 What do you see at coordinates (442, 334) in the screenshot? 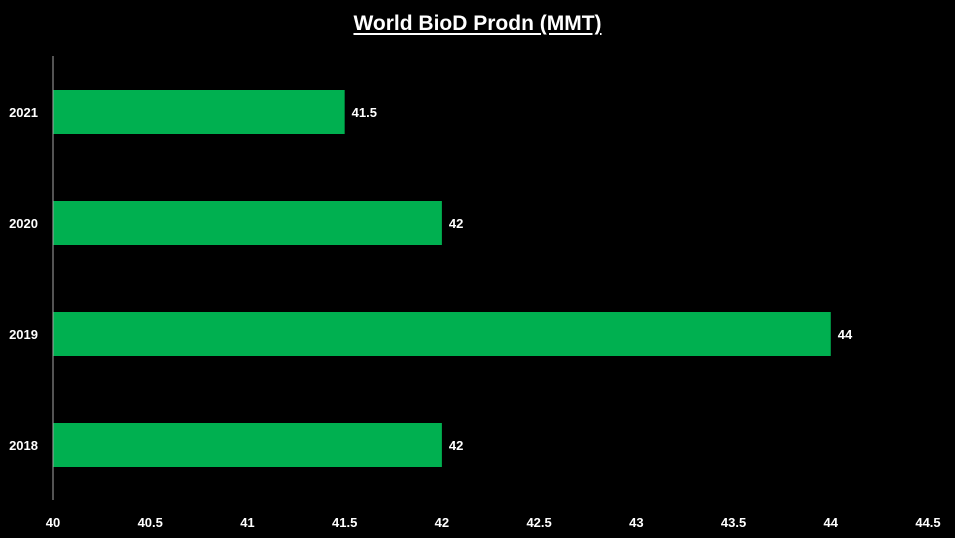
I see `bar-2019` at bounding box center [442, 334].